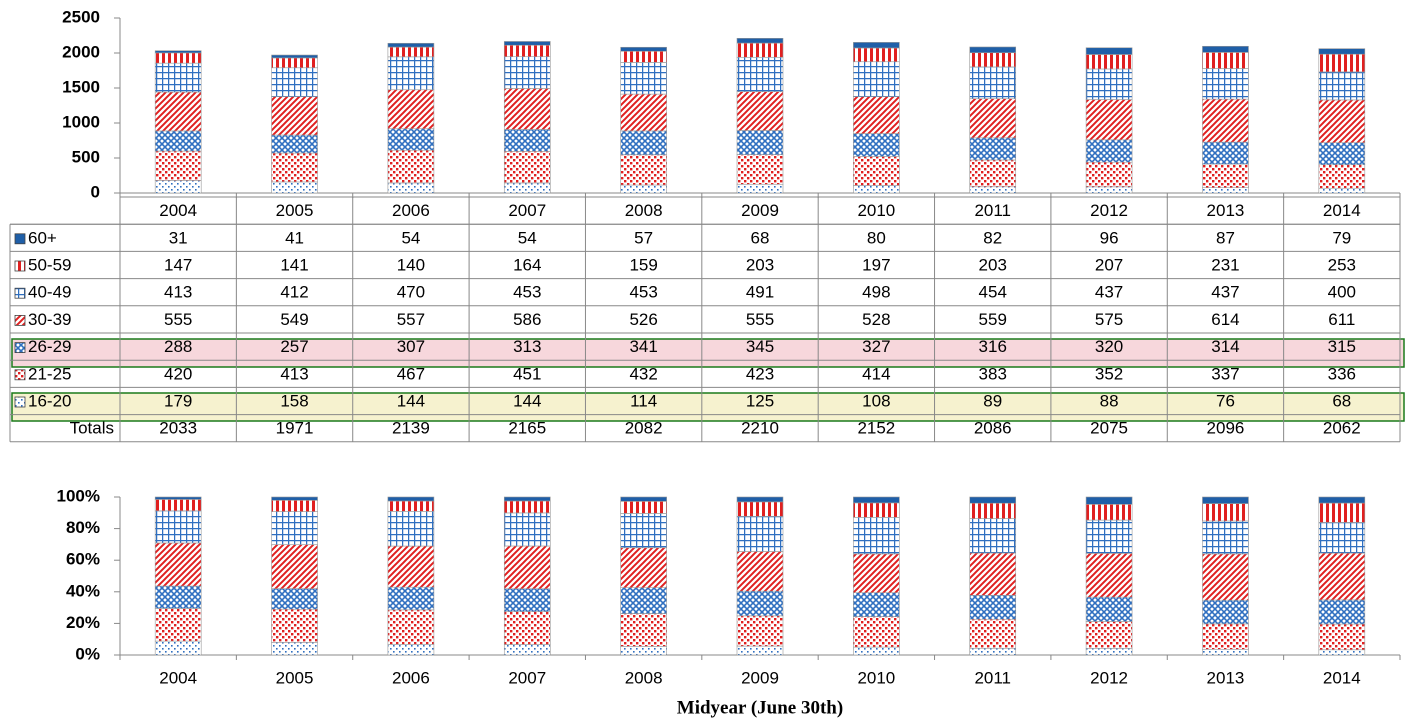 This screenshot has height=724, width=1406. What do you see at coordinates (92, 428) in the screenshot?
I see `totals-label: Totals` at bounding box center [92, 428].